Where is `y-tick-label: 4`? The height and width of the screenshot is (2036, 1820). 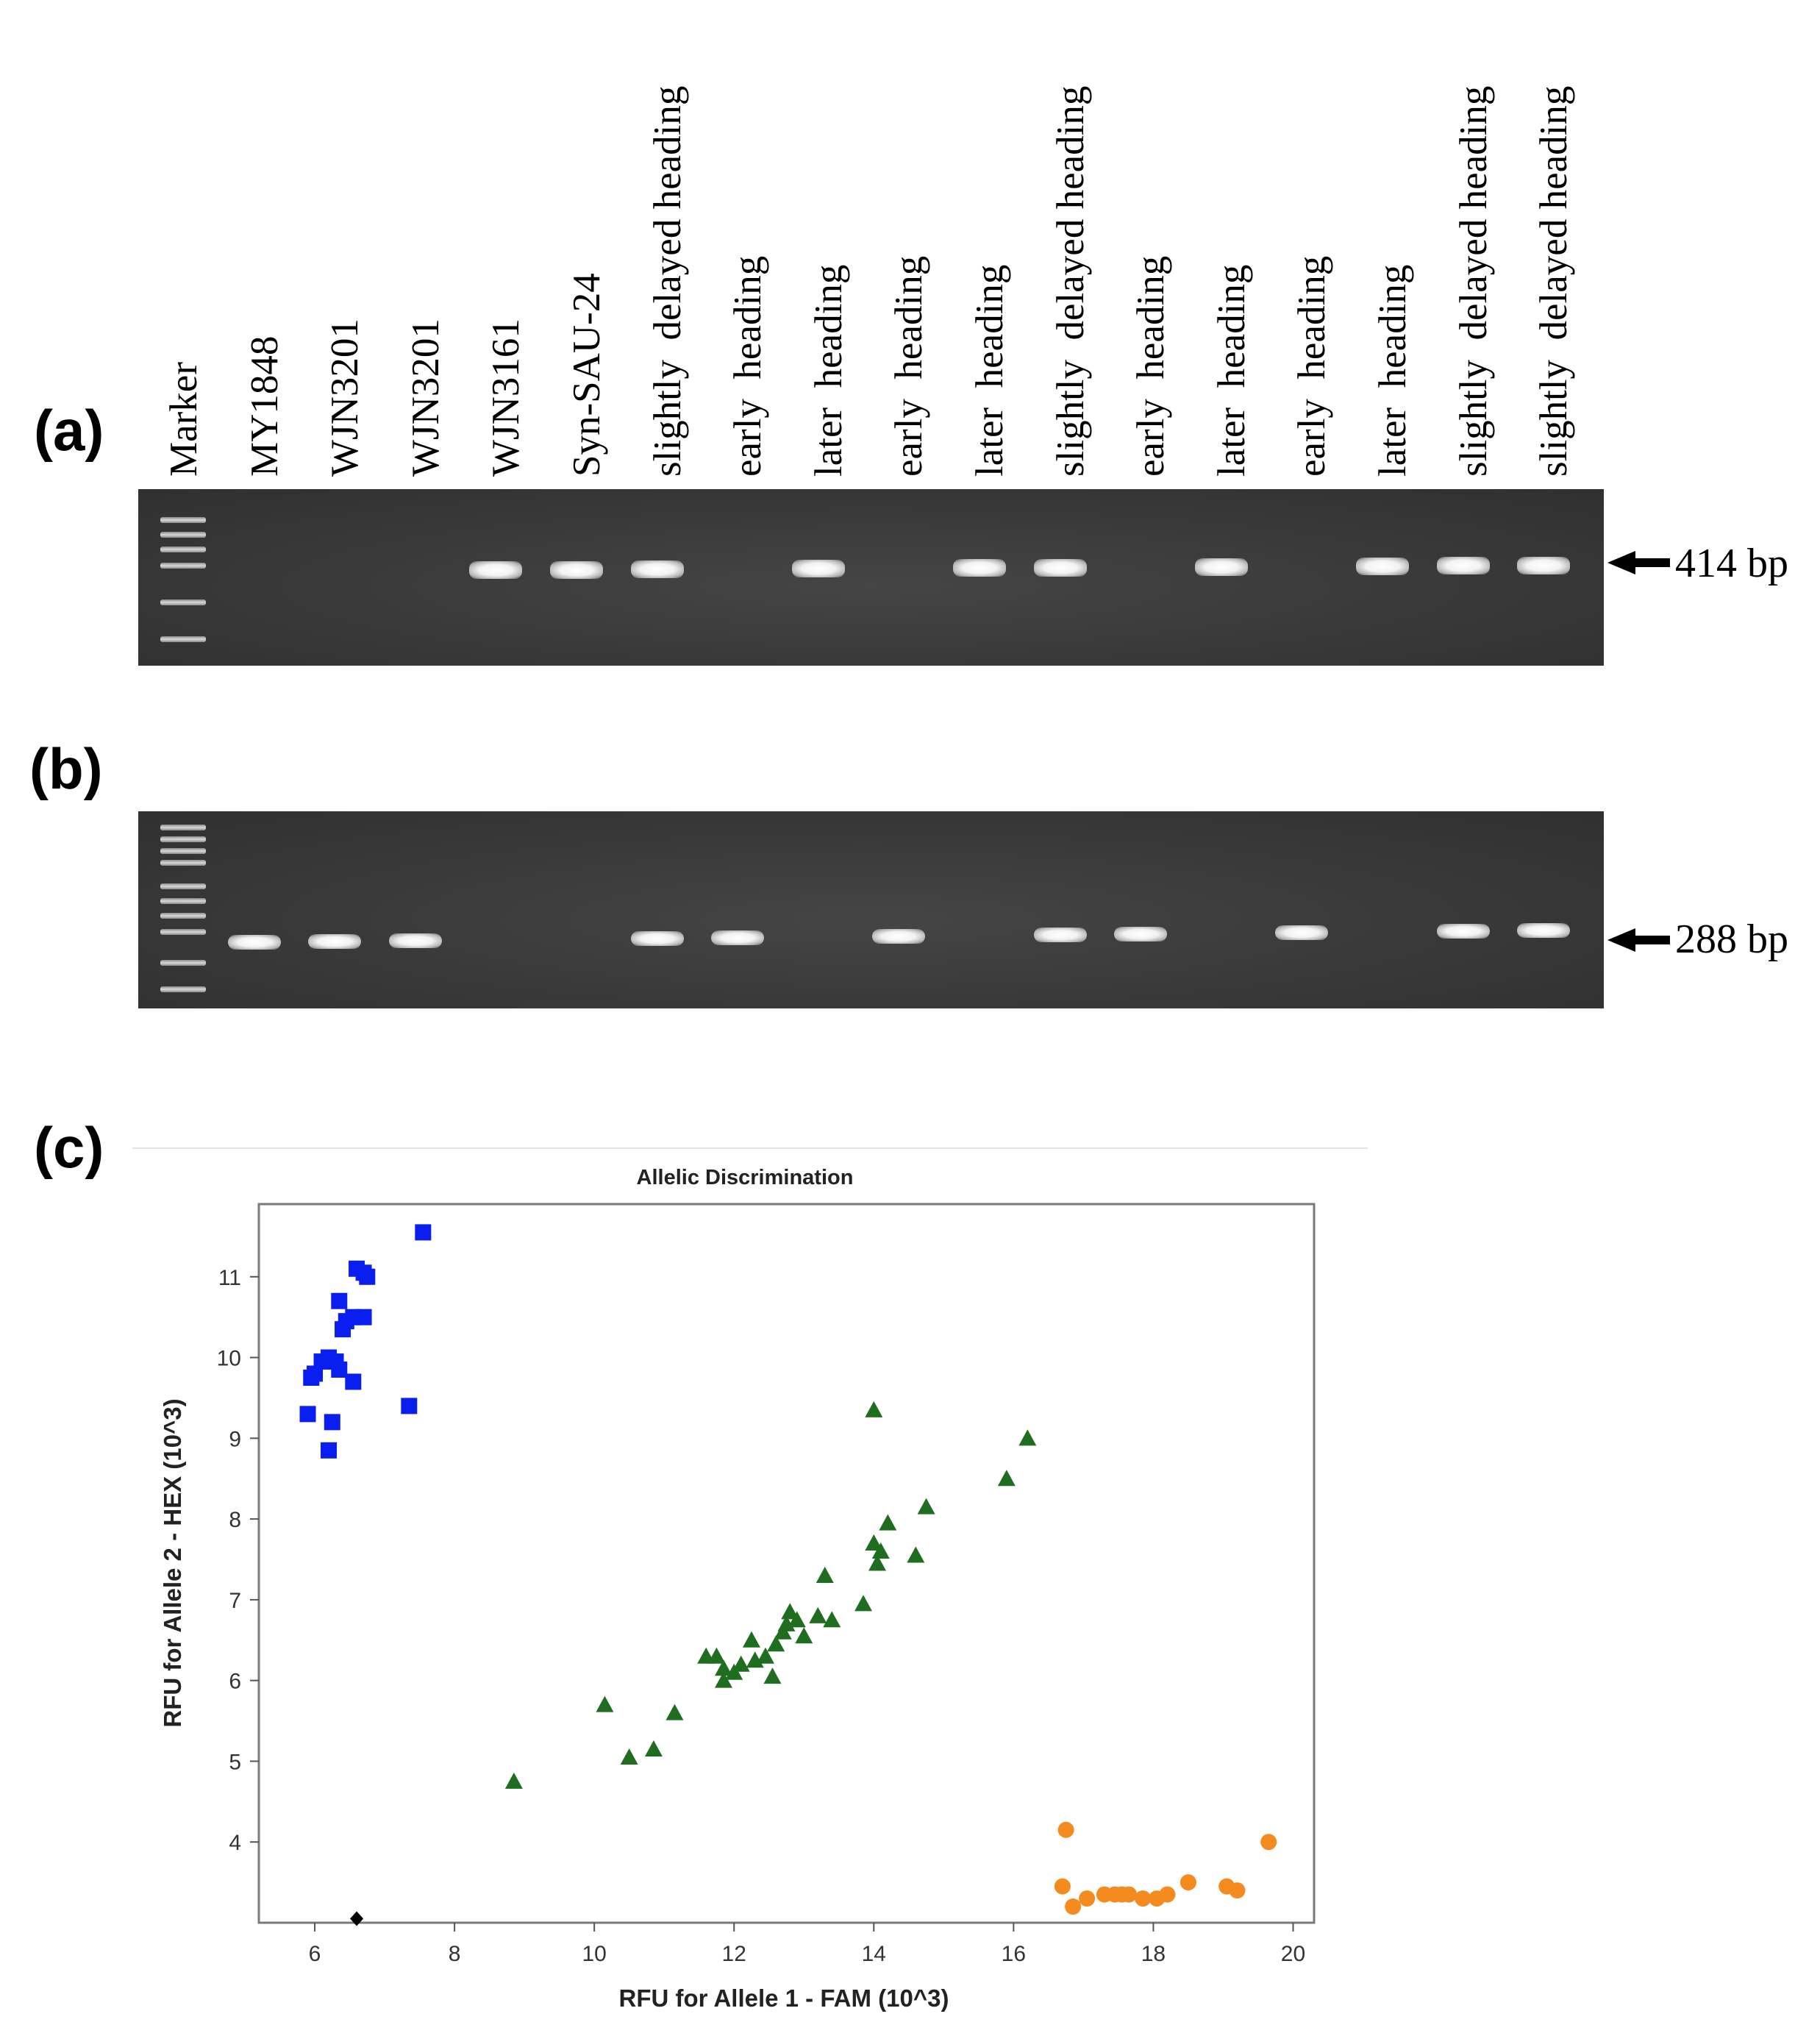
y-tick-label: 4 is located at coordinates (235, 1843).